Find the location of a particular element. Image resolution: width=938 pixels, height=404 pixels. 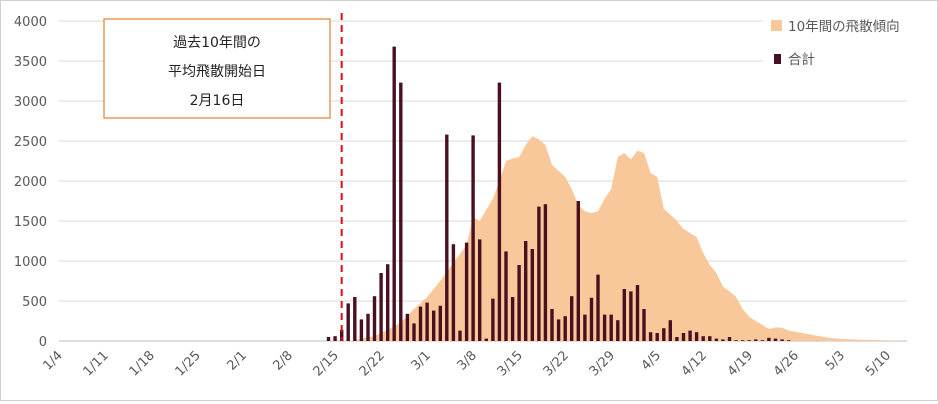

x-tick-label: 3/29 is located at coordinates (602, 363).